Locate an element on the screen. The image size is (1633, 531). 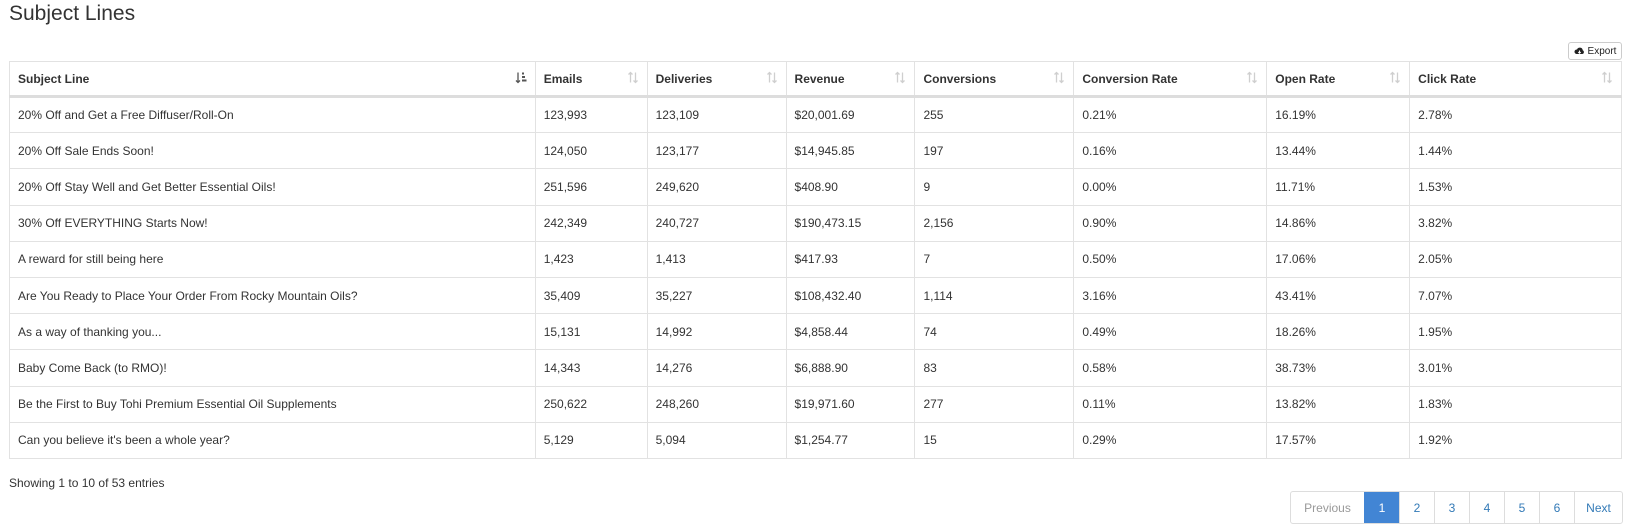
table-cell: 9 is located at coordinates (994, 187).